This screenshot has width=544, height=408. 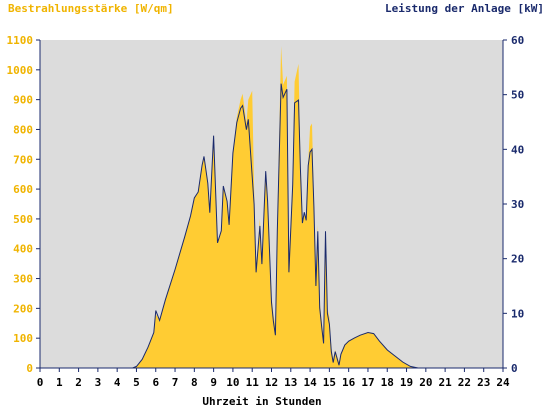 What do you see at coordinates (261, 401) in the screenshot?
I see `x-axis-label: Uhrzeit in Stunden` at bounding box center [261, 401].